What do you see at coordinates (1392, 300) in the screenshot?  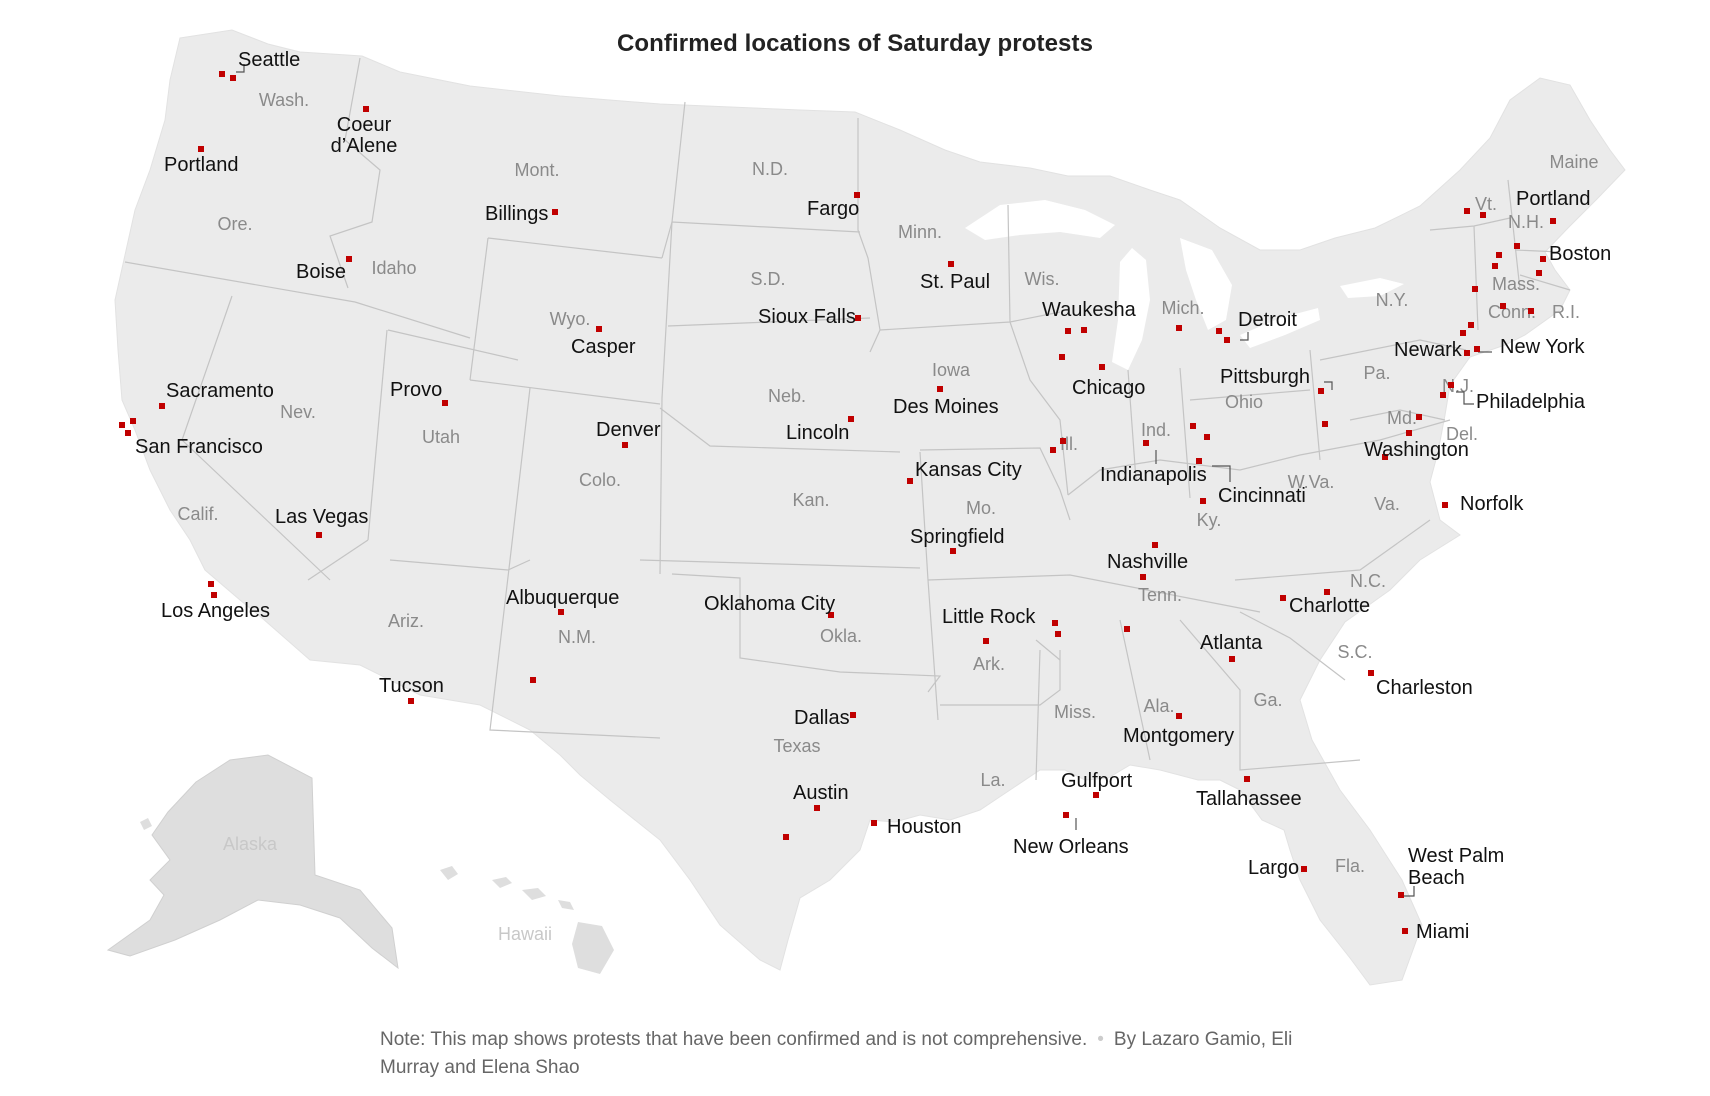 I see `state-label: N.Y.` at bounding box center [1392, 300].